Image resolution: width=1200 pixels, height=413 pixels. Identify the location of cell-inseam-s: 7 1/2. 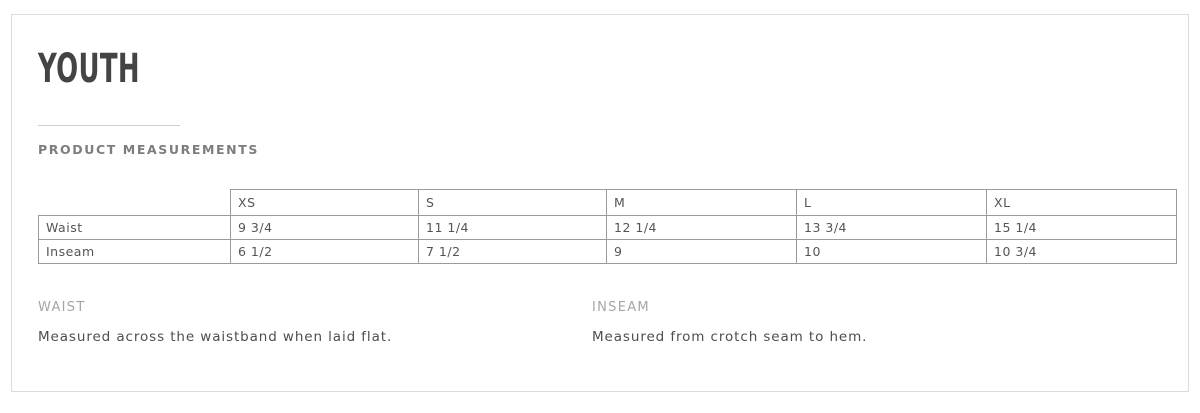
(512, 251).